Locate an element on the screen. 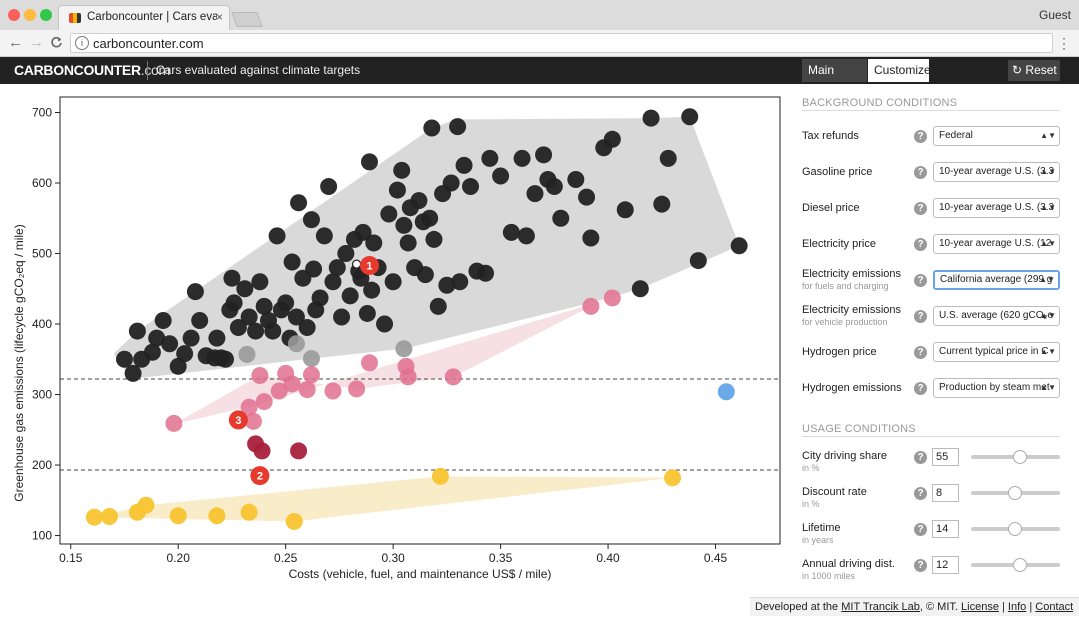 The image size is (1079, 617). hybrid-point is located at coordinates (296, 344).